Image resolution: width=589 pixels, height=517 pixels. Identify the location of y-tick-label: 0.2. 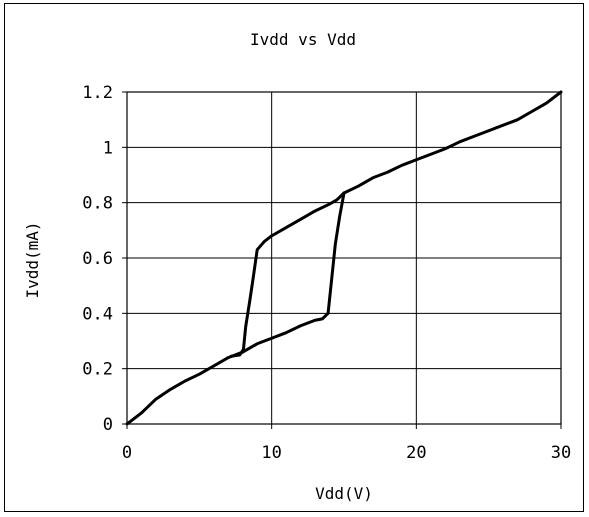
(97, 370).